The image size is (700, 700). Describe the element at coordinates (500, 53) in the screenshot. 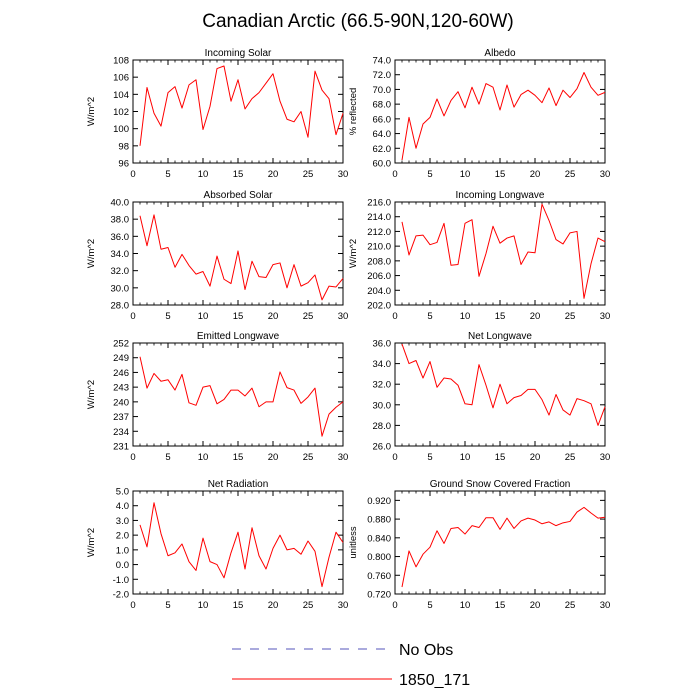

I see `panel-title: Albedo` at that location.